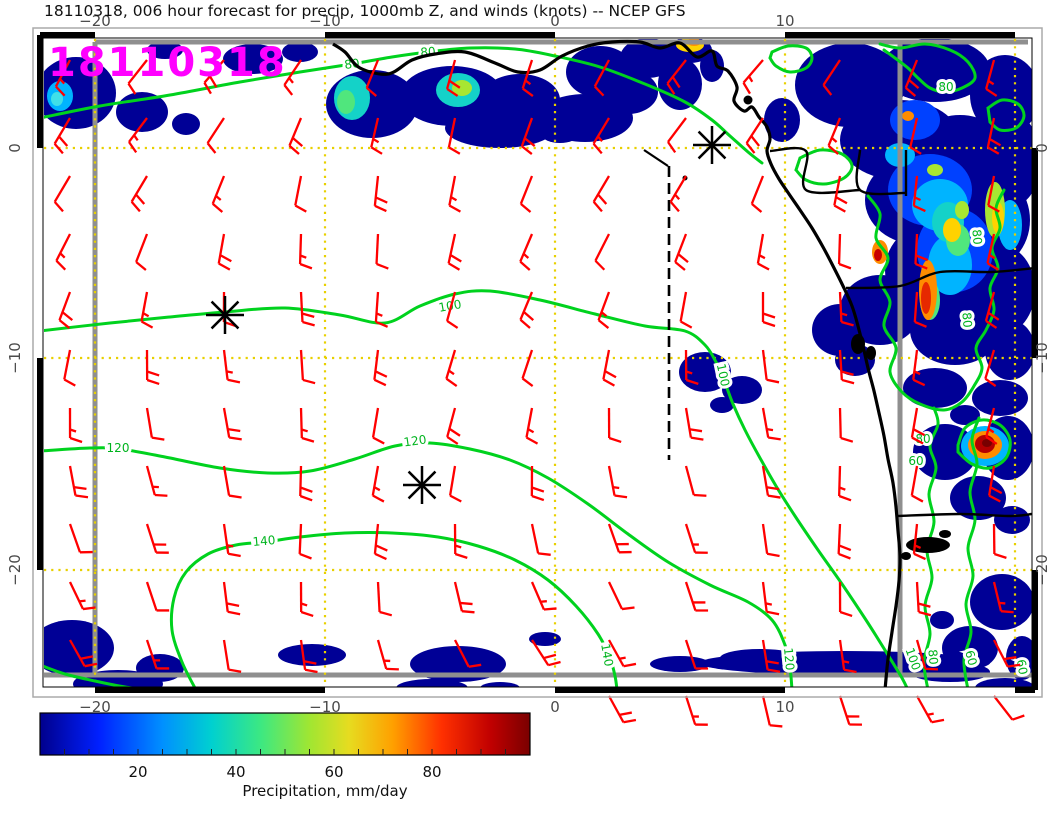 Image resolution: width=1056 pixels, height=816 pixels. I want to click on contour-label: 120, so click(118, 448).